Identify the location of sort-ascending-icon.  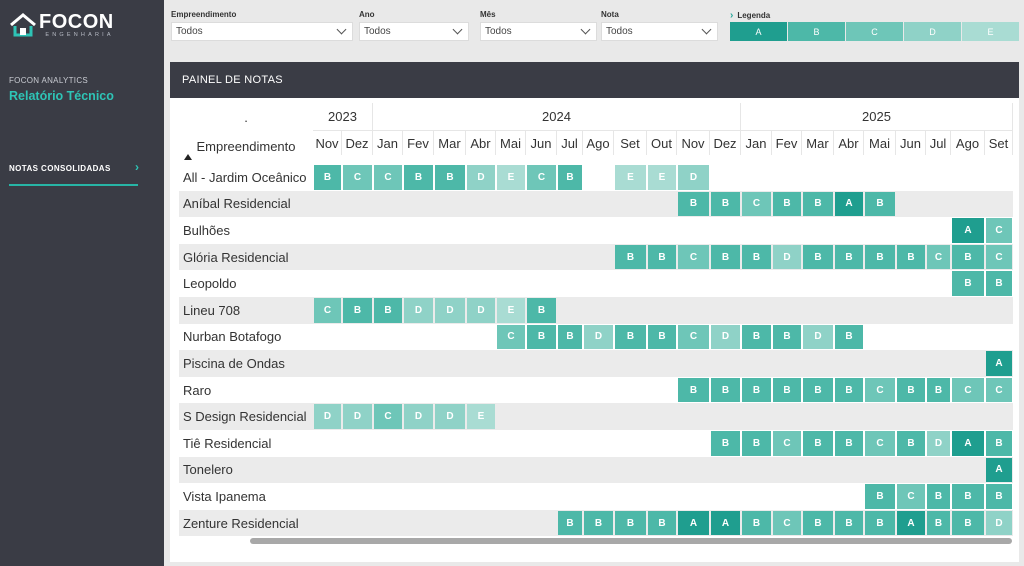
(188, 157).